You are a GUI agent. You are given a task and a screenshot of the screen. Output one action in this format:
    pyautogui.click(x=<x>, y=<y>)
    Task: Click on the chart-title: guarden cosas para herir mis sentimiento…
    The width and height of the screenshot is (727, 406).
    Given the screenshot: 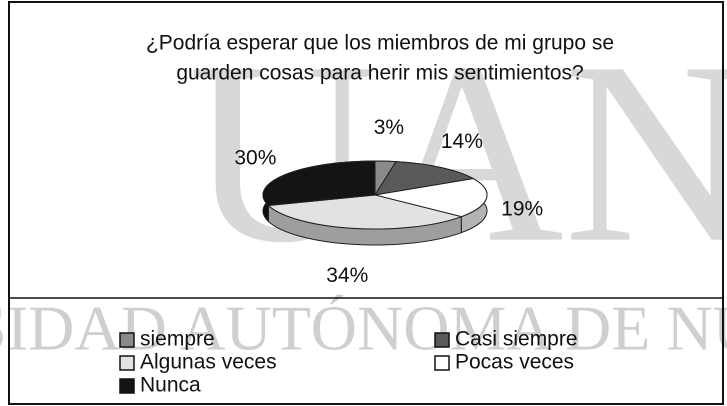 What is the action you would take?
    pyautogui.click(x=379, y=73)
    